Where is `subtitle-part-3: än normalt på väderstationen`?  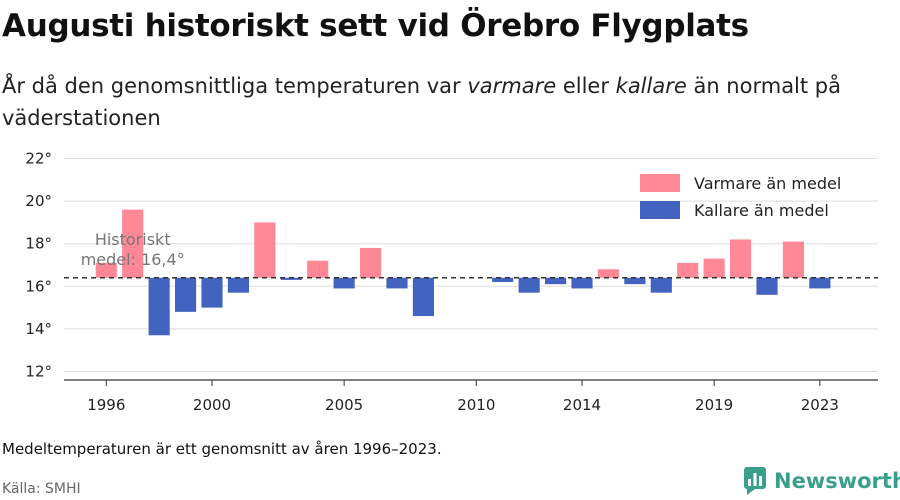 subtitle-part-3: än normalt på väderstationen is located at coordinates (421, 102).